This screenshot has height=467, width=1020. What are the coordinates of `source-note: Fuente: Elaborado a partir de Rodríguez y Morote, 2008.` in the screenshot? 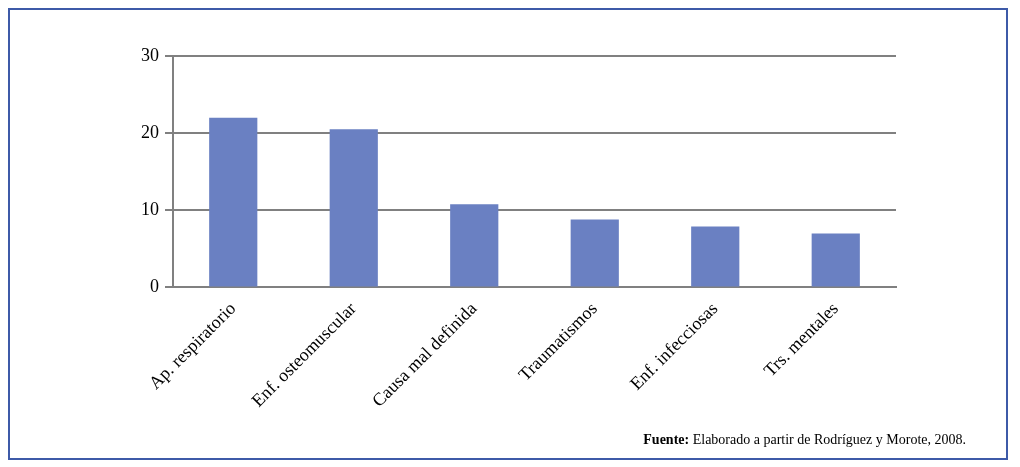 It's located at (804, 440).